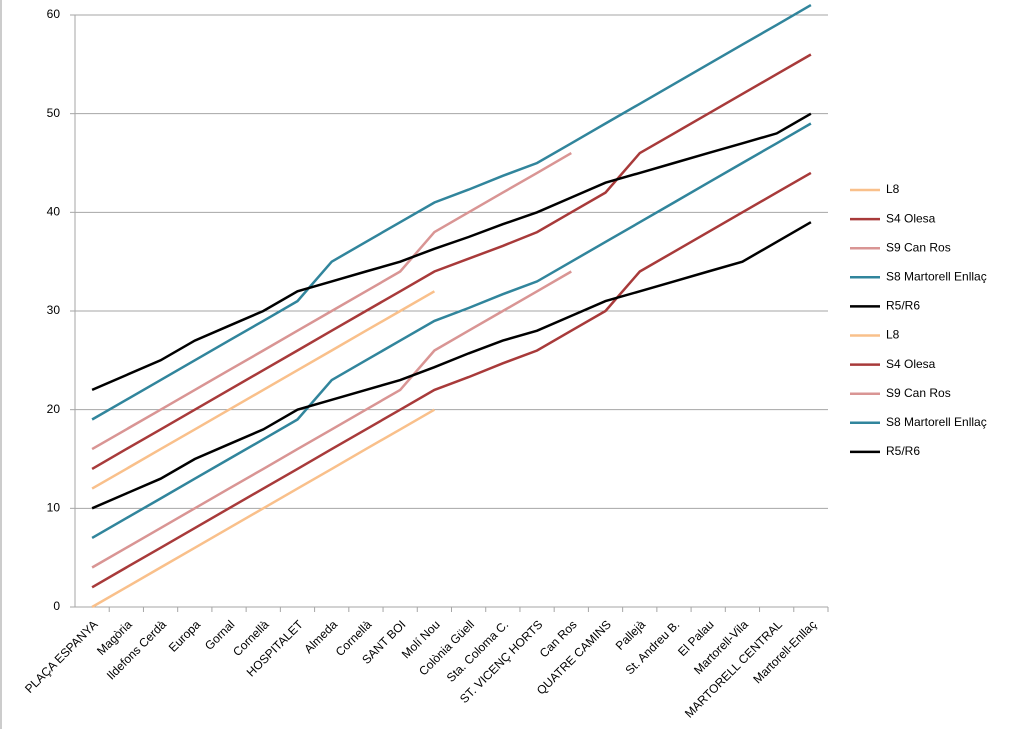 This screenshot has height=729, width=1023. Describe the element at coordinates (54, 14) in the screenshot. I see `y-tick-label: 60` at that location.